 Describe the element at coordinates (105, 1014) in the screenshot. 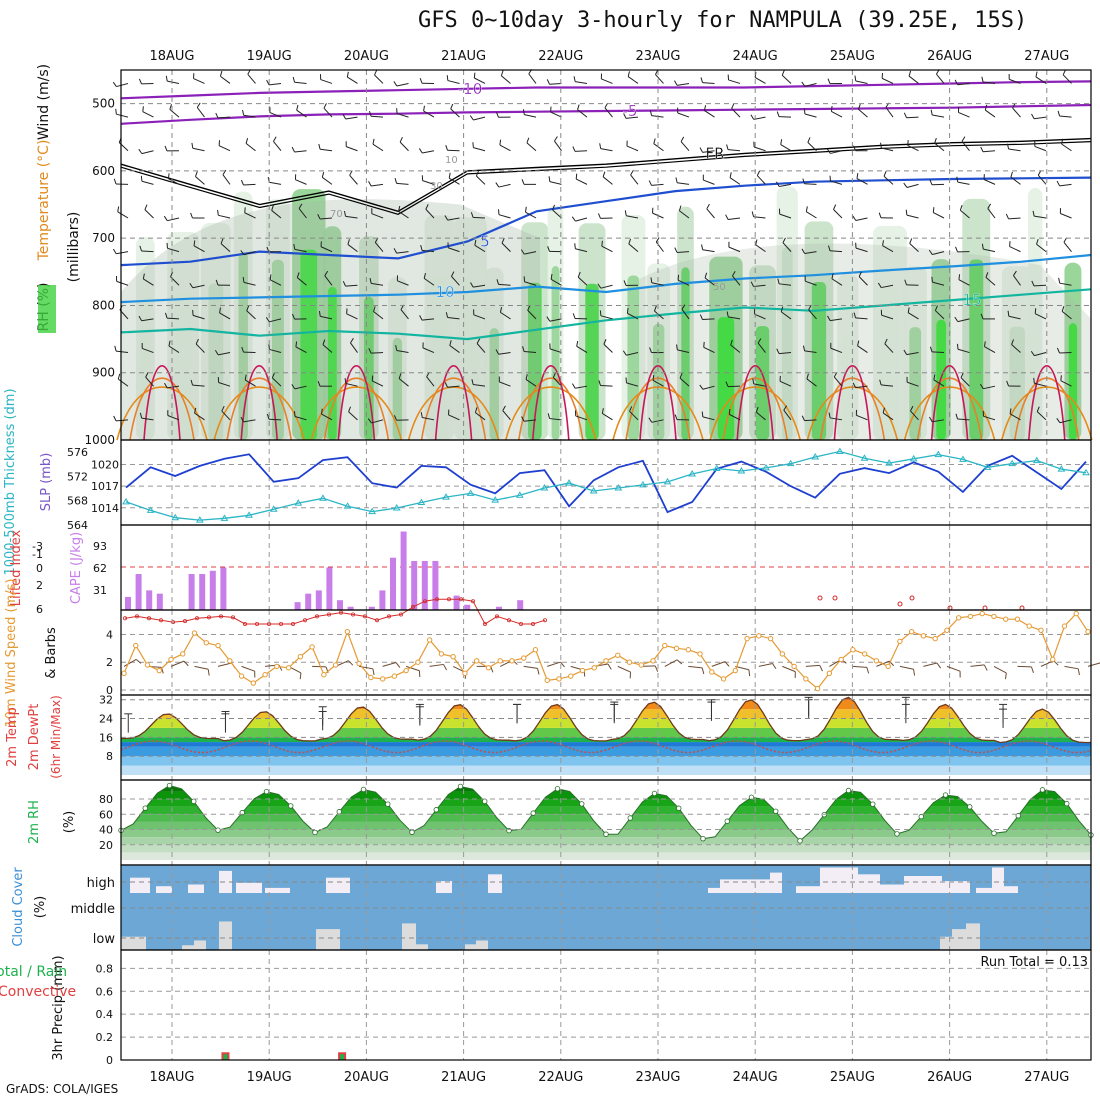

I see `precip-tick-label: 0.4` at that location.